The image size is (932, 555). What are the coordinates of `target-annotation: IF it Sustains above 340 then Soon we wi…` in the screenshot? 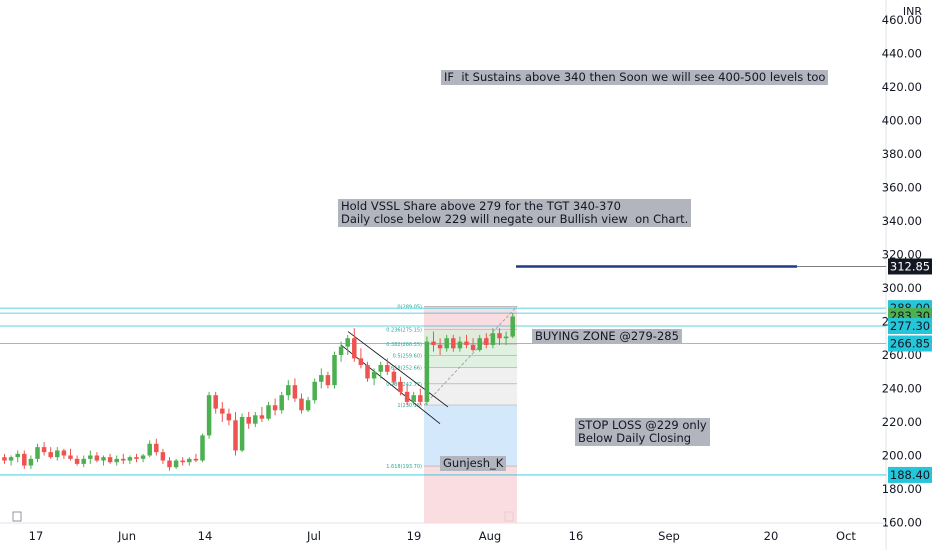 It's located at (635, 77).